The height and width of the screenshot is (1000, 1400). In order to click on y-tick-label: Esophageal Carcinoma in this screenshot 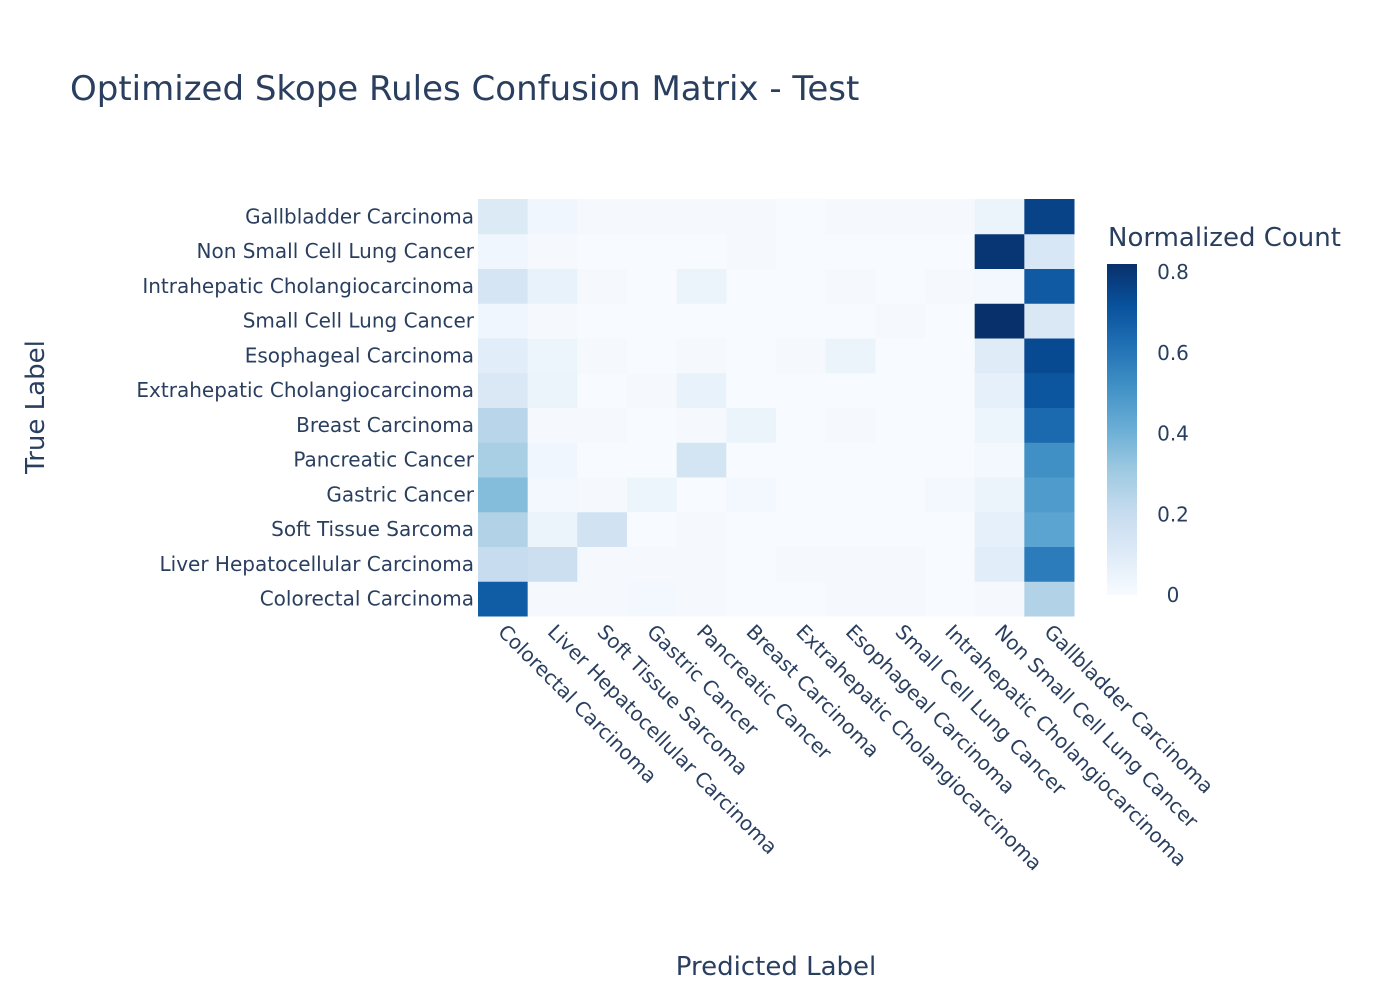, I will do `click(359, 355)`.